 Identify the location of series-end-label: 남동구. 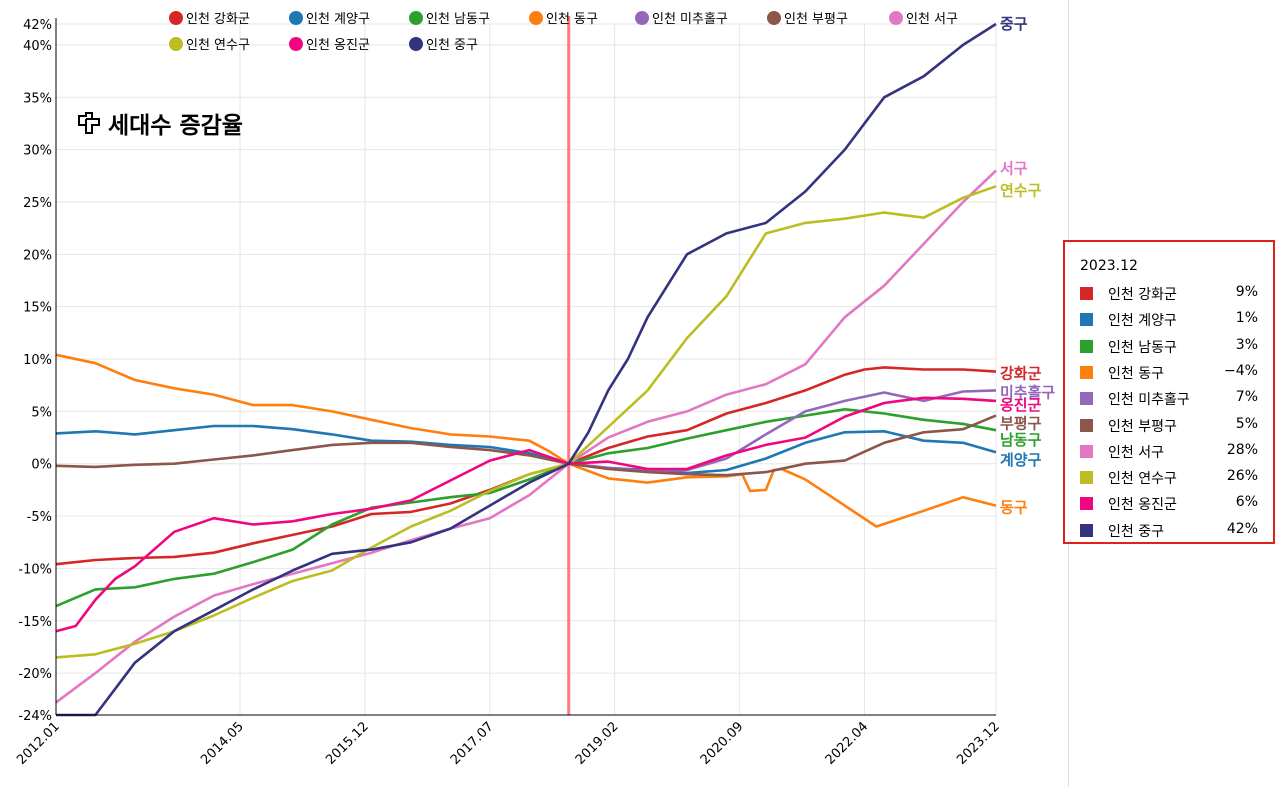
(1021, 440).